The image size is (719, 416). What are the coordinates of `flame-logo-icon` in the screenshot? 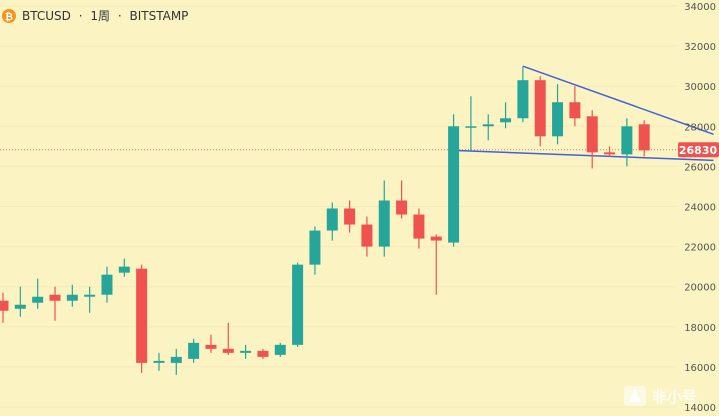 It's located at (635, 396).